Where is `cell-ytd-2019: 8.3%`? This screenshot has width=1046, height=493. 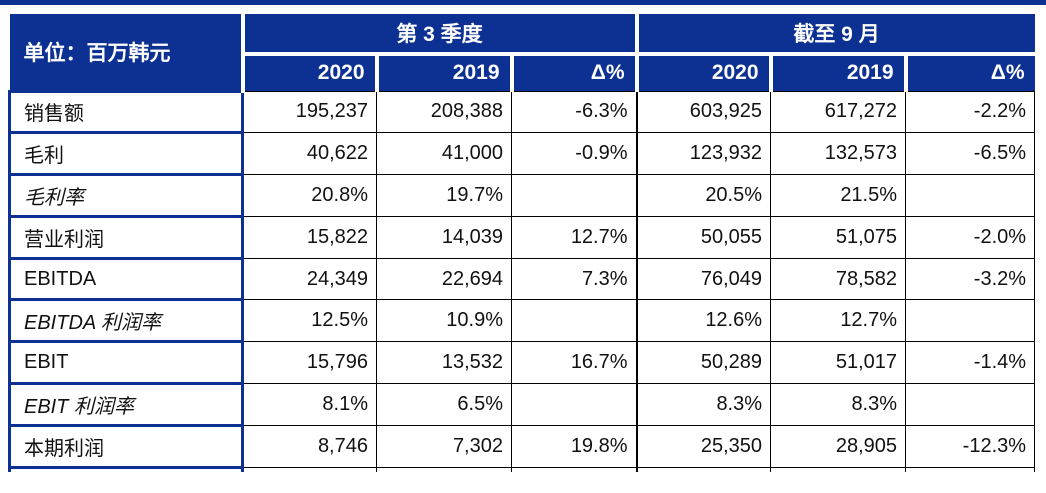
cell-ytd-2019: 8.3% is located at coordinates (838, 404).